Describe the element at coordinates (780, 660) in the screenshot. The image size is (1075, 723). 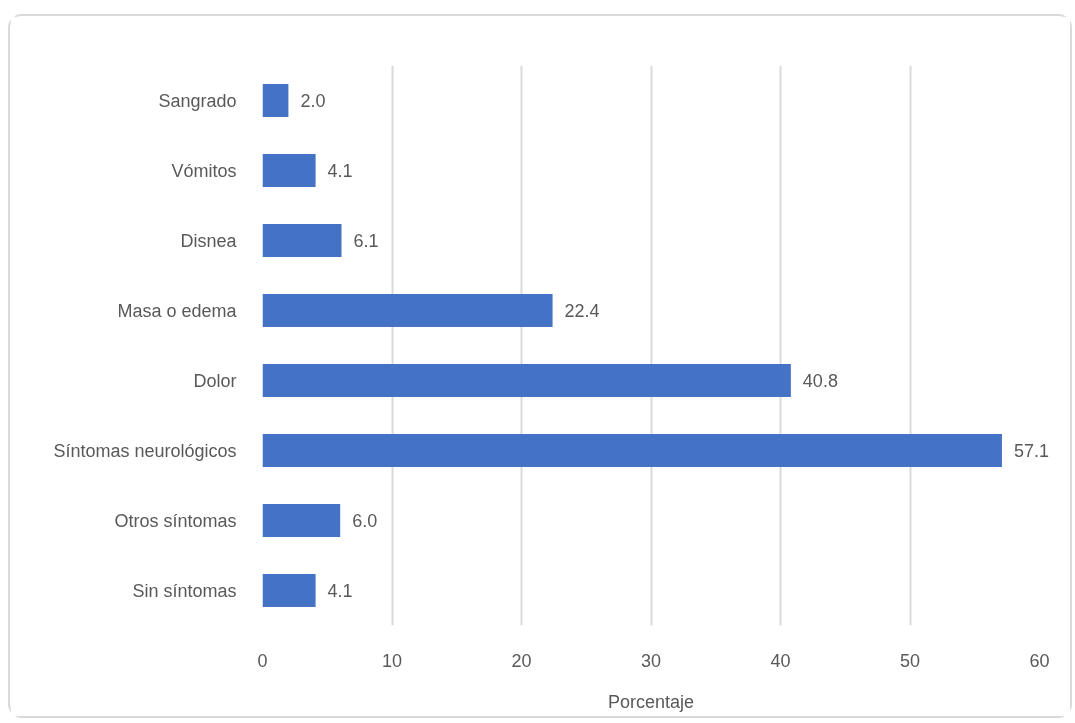
I see `x-tick-label: 40` at that location.